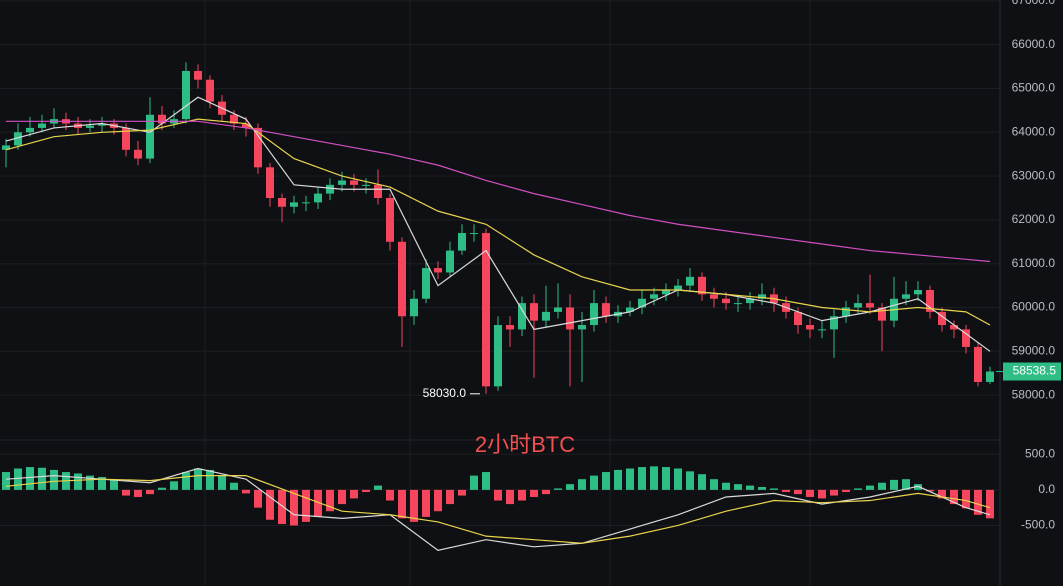  What do you see at coordinates (525, 444) in the screenshot?
I see `watermark-title: 2小时BTC` at bounding box center [525, 444].